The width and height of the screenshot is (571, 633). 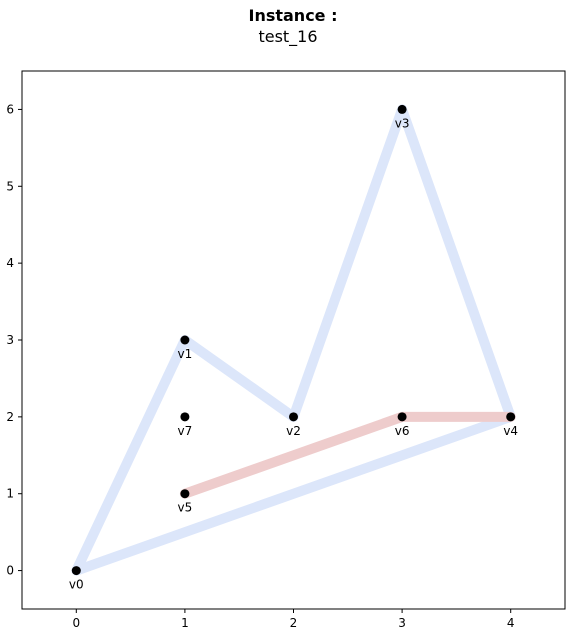 What do you see at coordinates (293, 417) in the screenshot?
I see `point-v2` at bounding box center [293, 417].